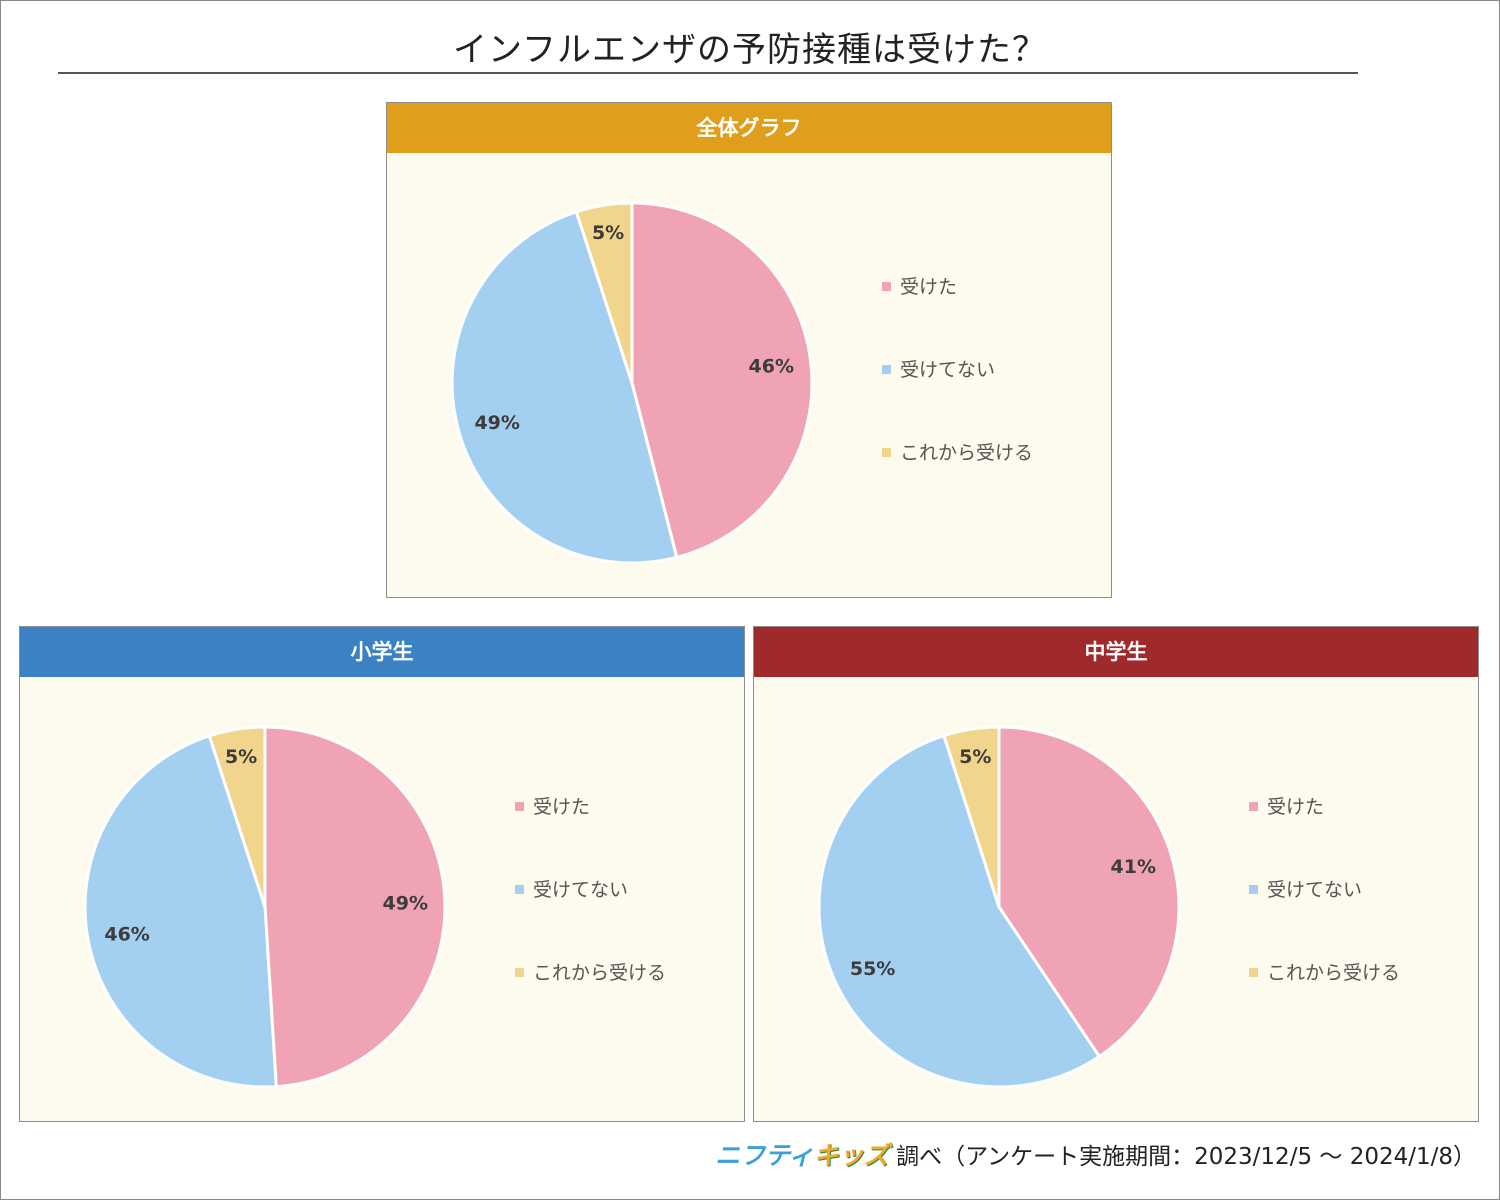 The image size is (1500, 1200). I want to click on overall-pie-chart: 46% 49% 5%, so click(632, 383).